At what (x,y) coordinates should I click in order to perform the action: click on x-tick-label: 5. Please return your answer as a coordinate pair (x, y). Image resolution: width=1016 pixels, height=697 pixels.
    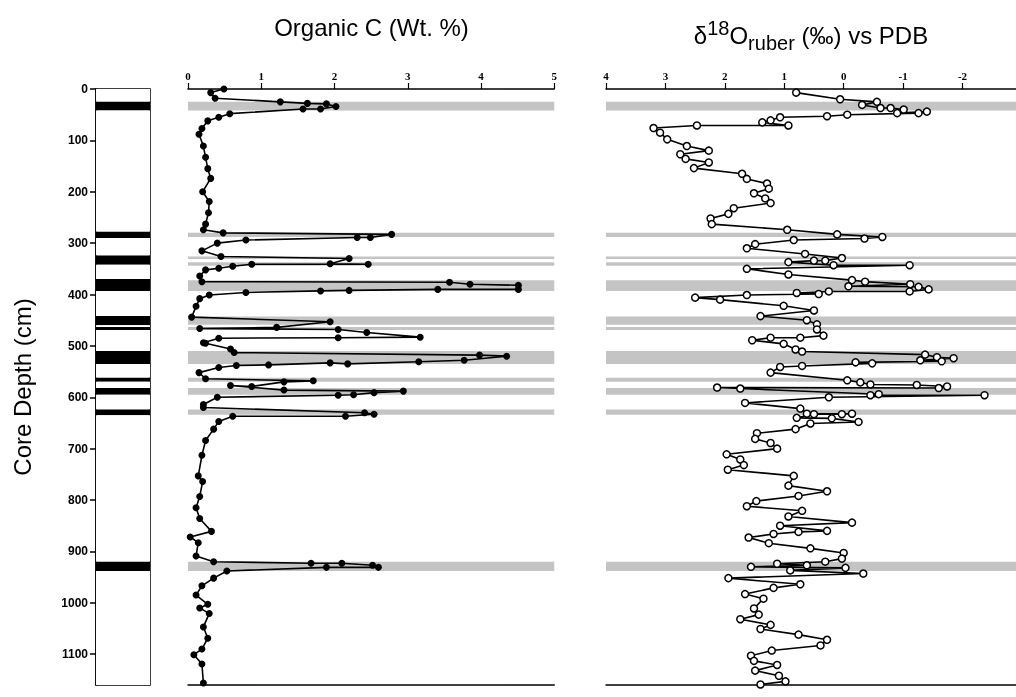
    Looking at the image, I should click on (554, 75).